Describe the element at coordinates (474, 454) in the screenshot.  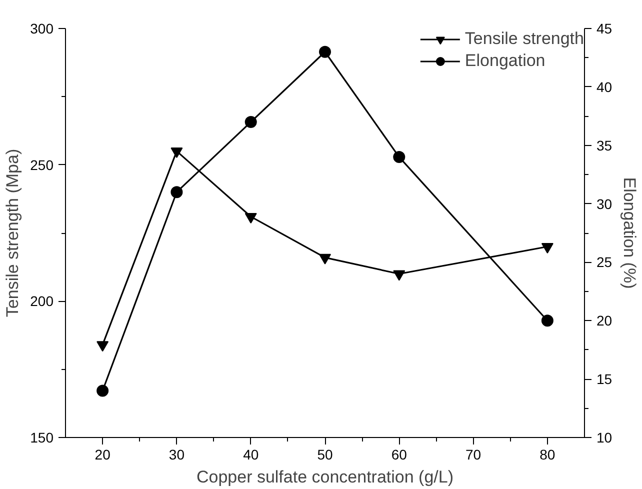
I see `x-tick-label: 70` at that location.